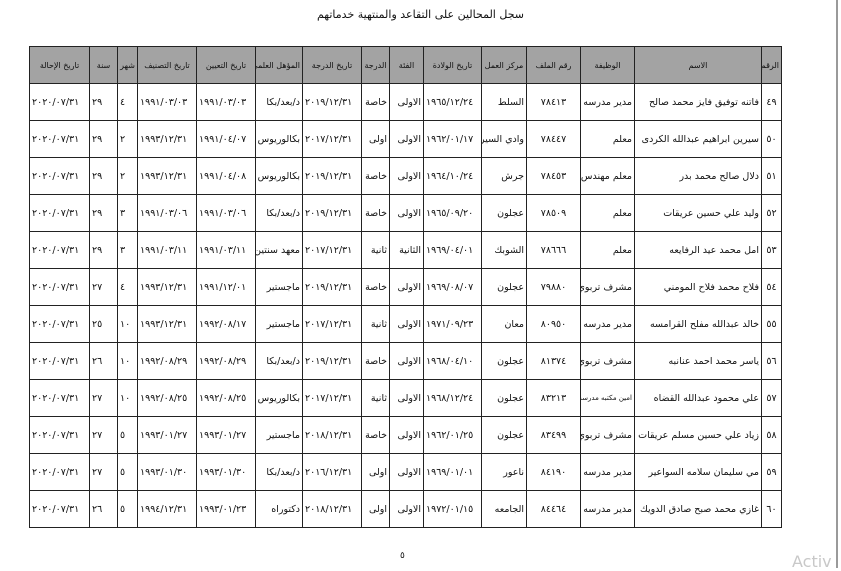  I want to click on cell-qualification: د/بعد/بكا, so click(279, 213).